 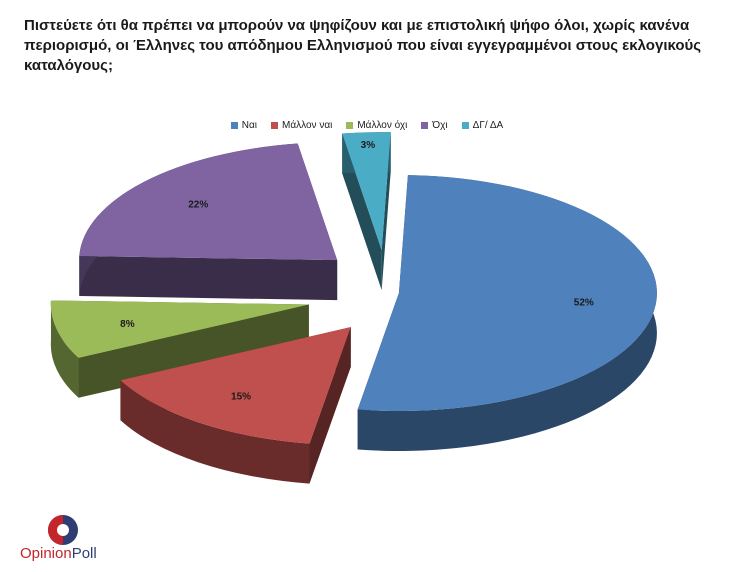 I want to click on legend-item-dg-da: ΔΓ/ ΔΑ, so click(x=482, y=125).